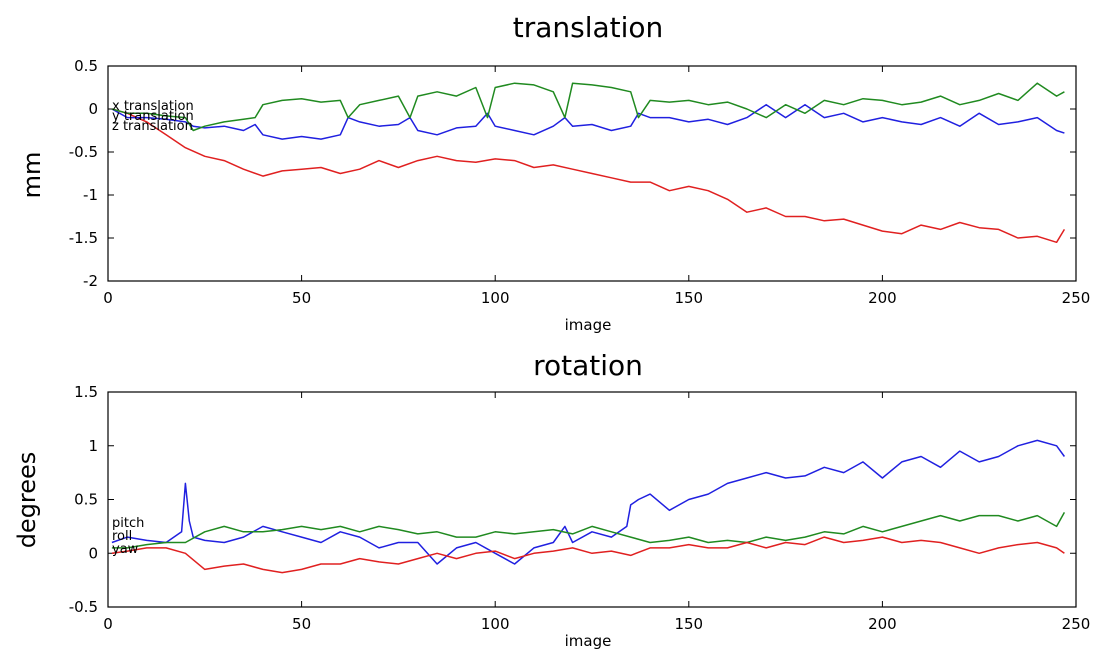  I want to click on rotation-y-tick-label: 1.5, so click(86, 392).